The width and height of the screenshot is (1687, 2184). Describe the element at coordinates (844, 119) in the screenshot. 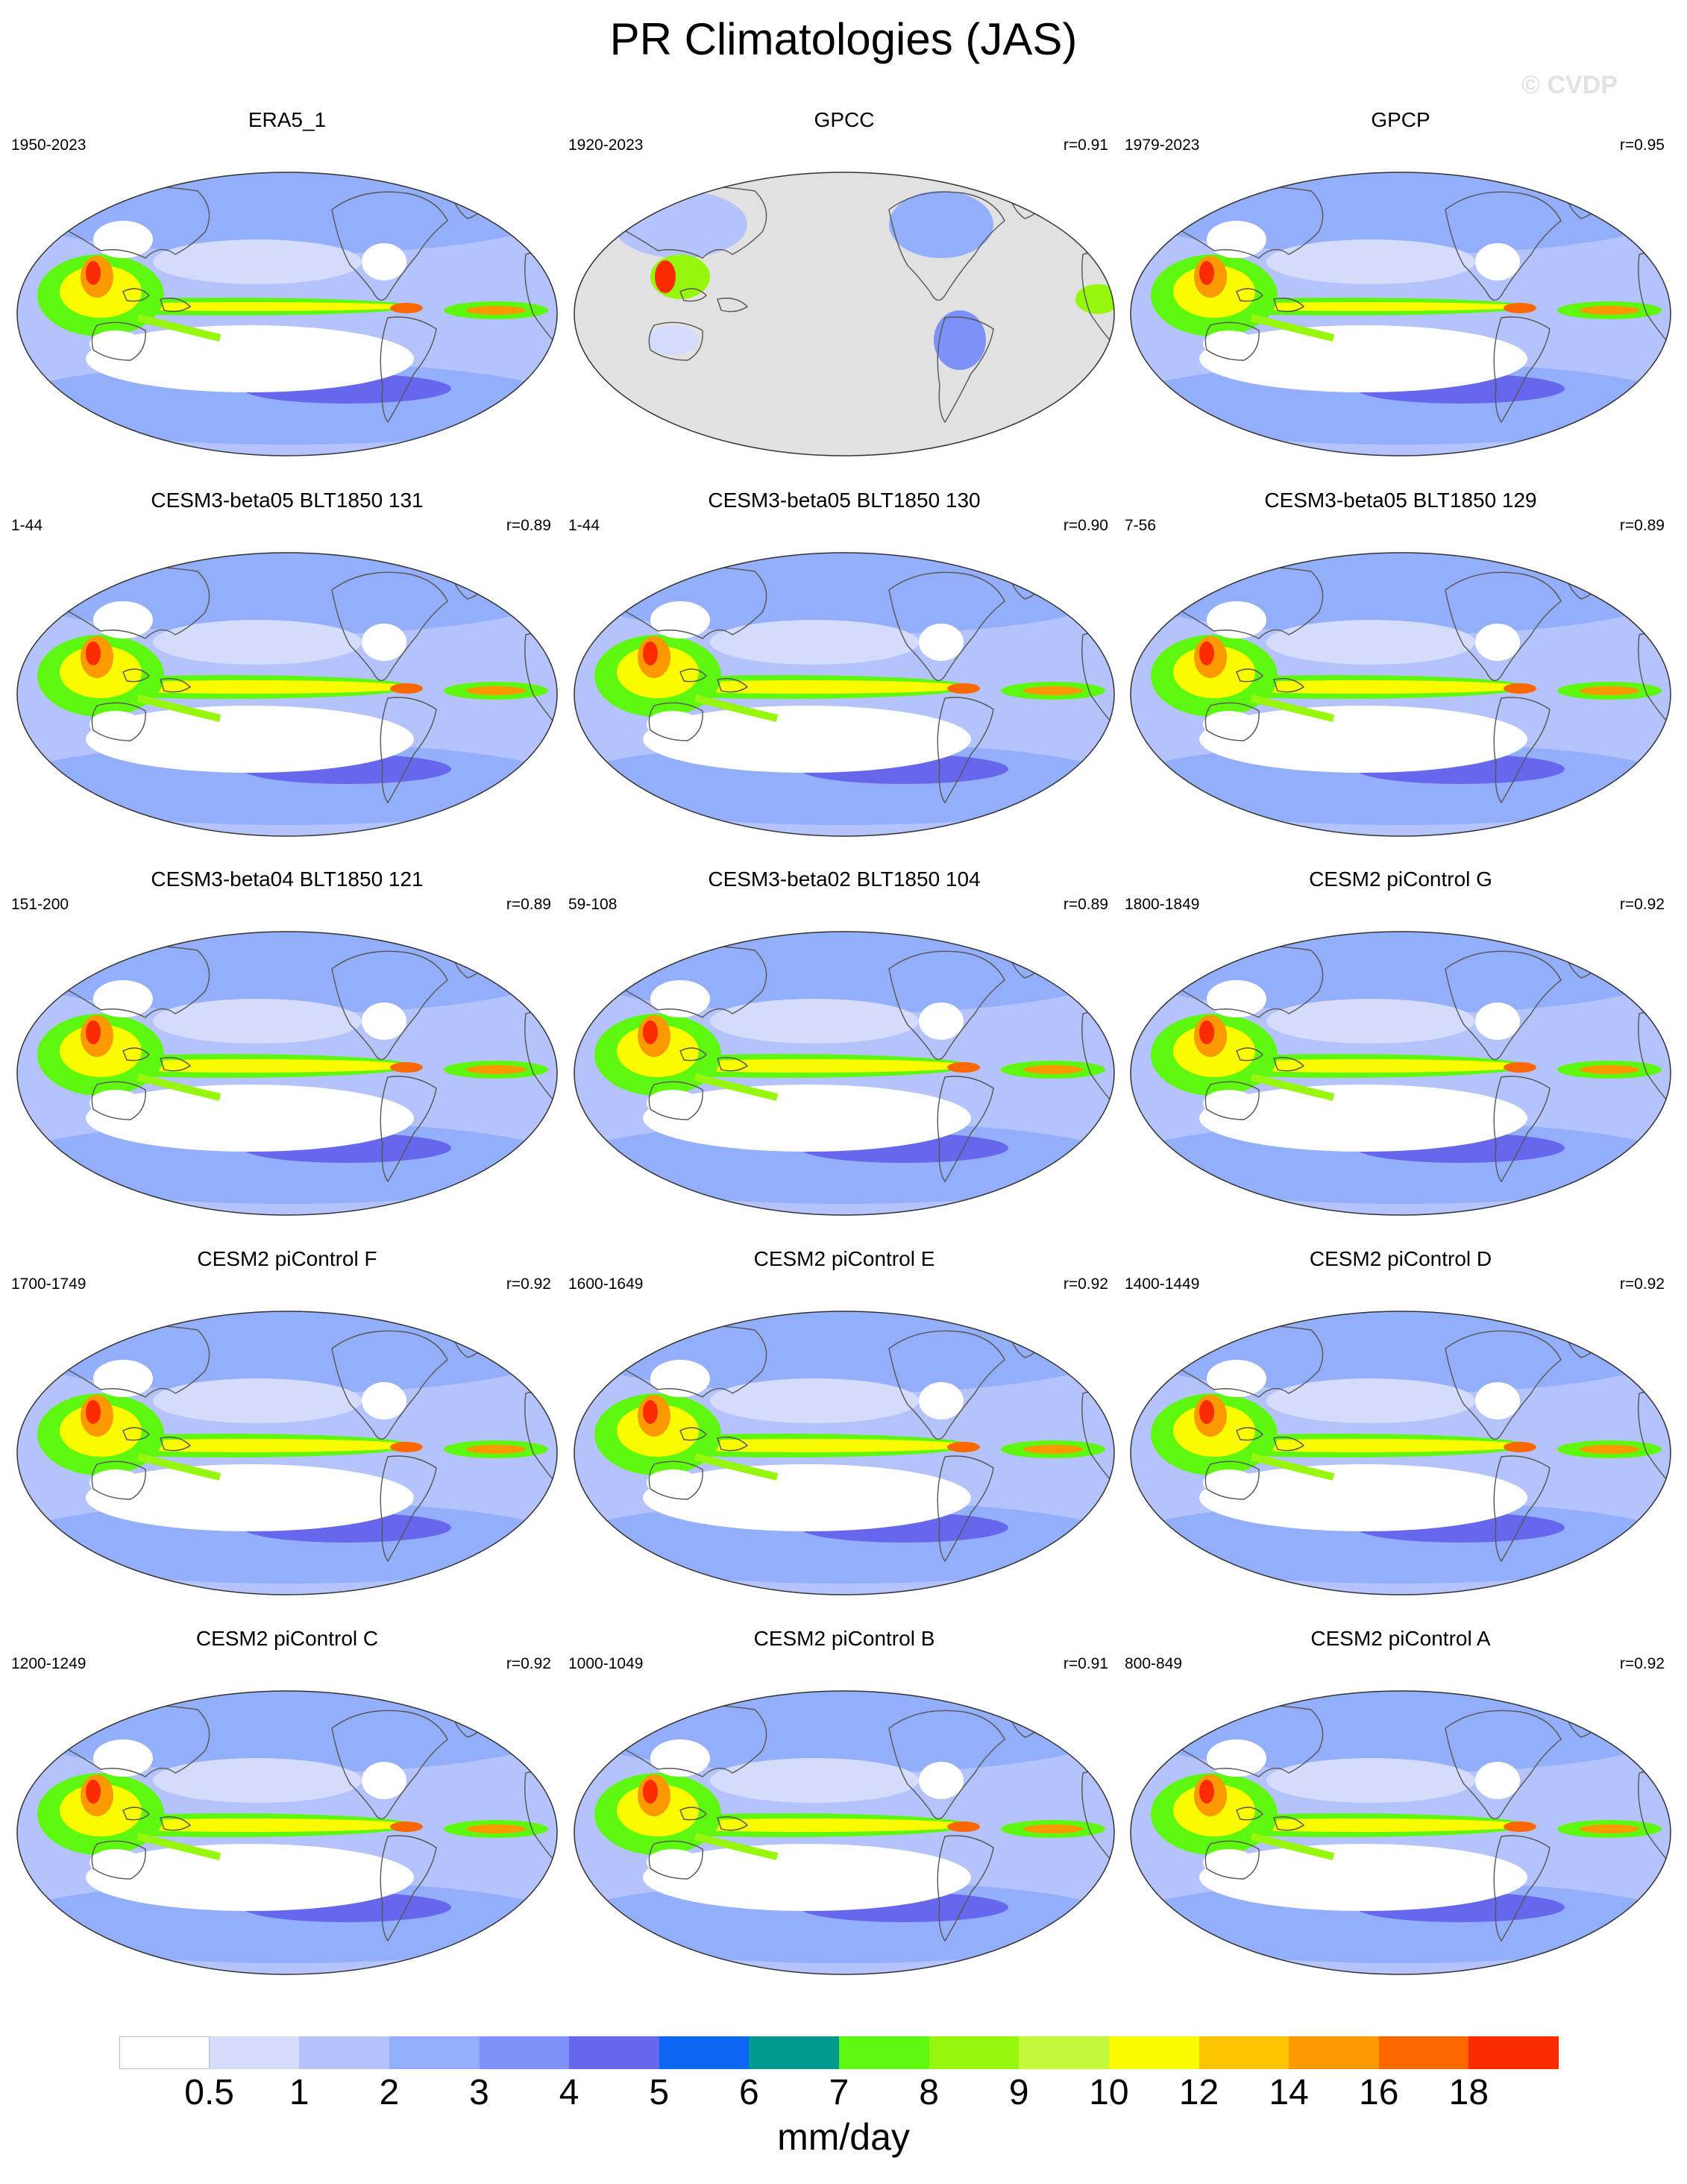

I see `panel-title: GPCC` at that location.